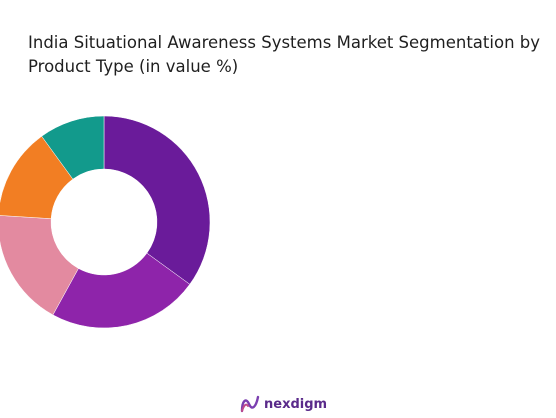 The width and height of the screenshot is (556, 418). Describe the element at coordinates (296, 404) in the screenshot. I see `brand-name: nexdigm` at that location.